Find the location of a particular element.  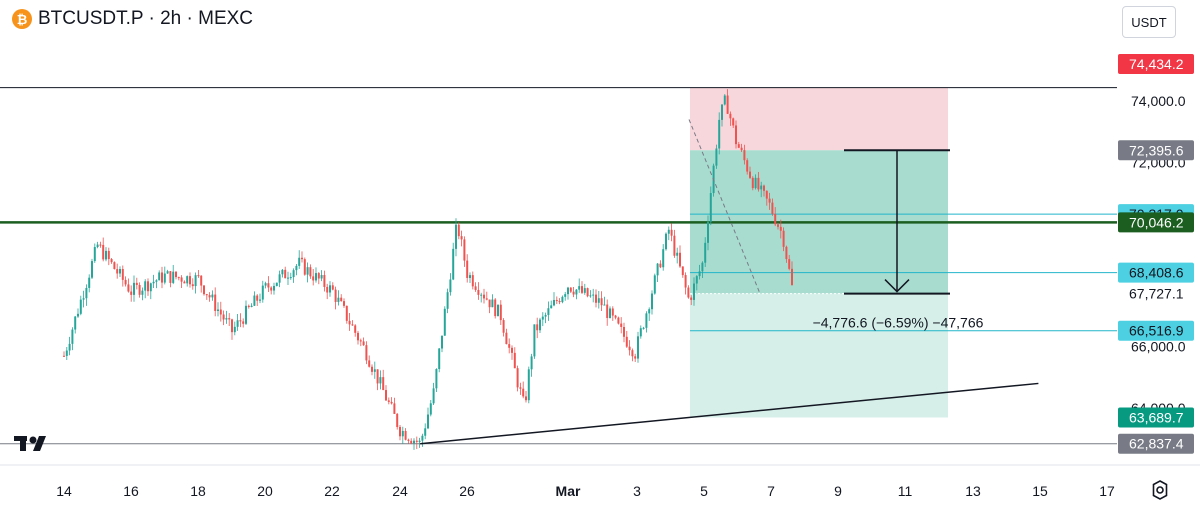

settings-icon is located at coordinates (1160, 490).